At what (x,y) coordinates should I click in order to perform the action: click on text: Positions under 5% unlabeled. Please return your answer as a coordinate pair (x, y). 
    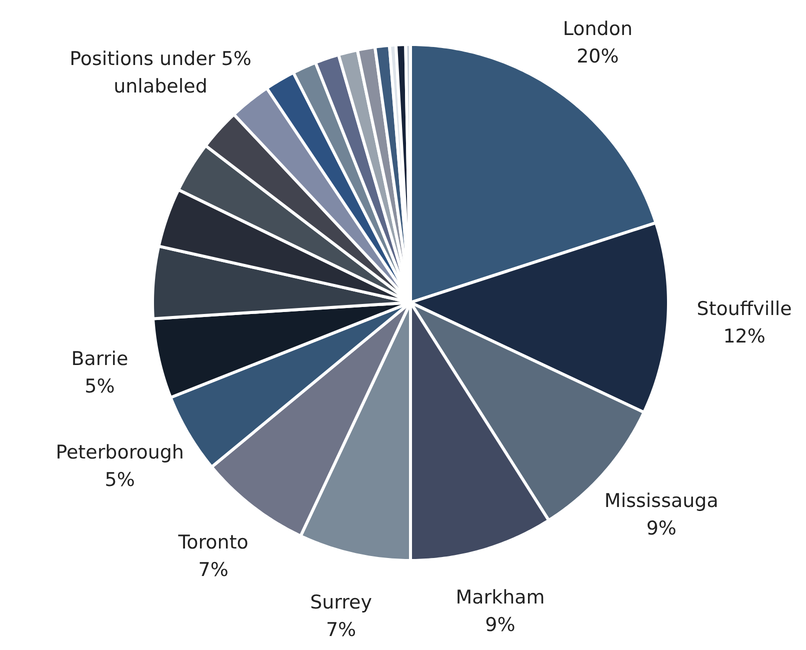
    Looking at the image, I should click on (161, 73).